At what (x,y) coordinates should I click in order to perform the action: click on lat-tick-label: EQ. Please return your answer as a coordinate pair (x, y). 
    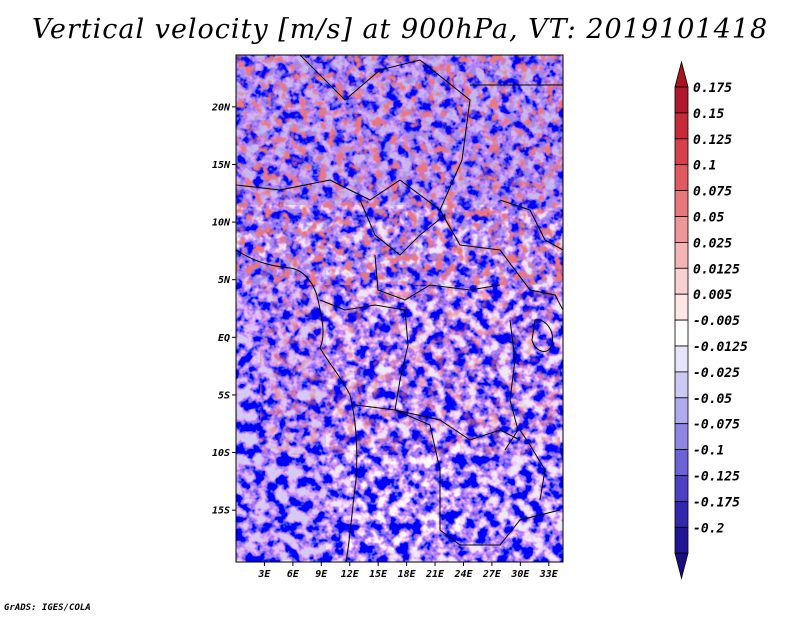
    Looking at the image, I should click on (224, 338).